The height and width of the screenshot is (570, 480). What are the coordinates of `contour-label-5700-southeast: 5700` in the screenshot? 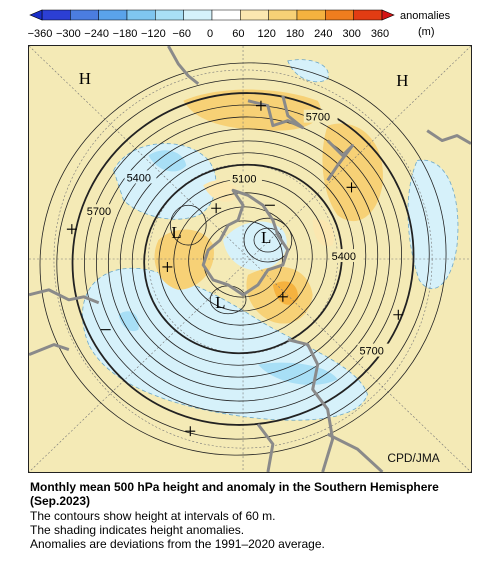 It's located at (371, 352).